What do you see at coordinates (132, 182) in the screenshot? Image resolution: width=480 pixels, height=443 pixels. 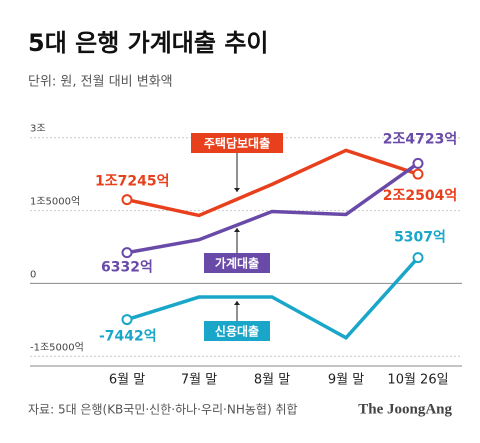 I see `value-label: 1조7245억` at bounding box center [132, 182].